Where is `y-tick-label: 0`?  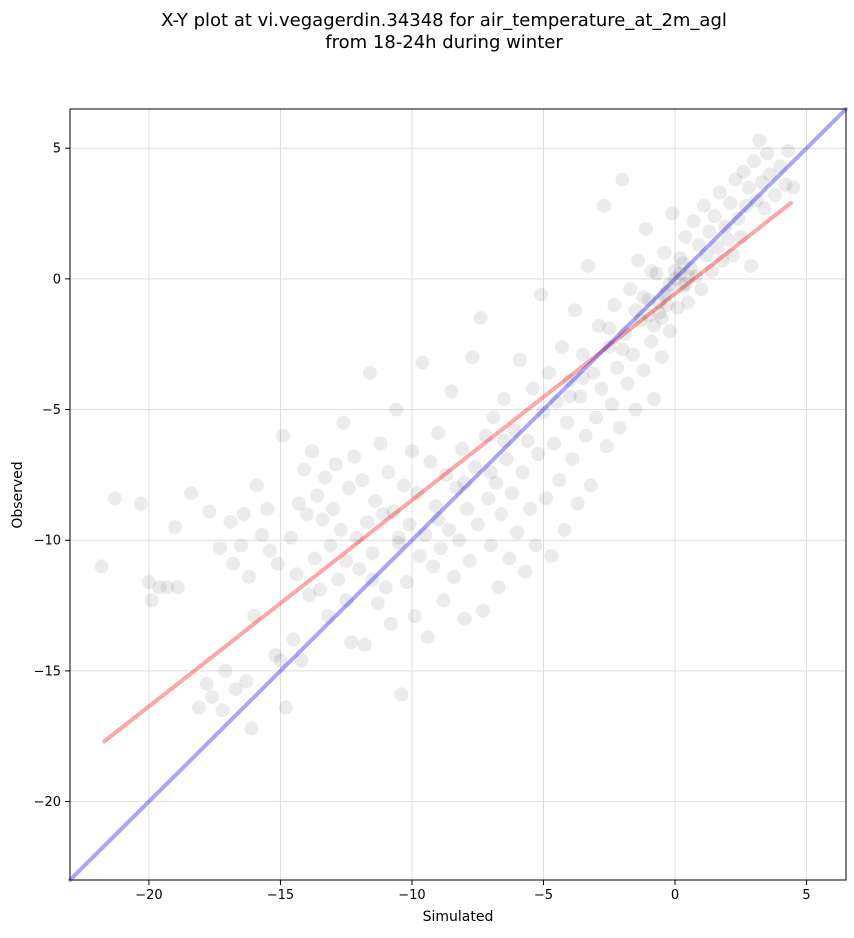
y-tick-label: 0 is located at coordinates (57, 279).